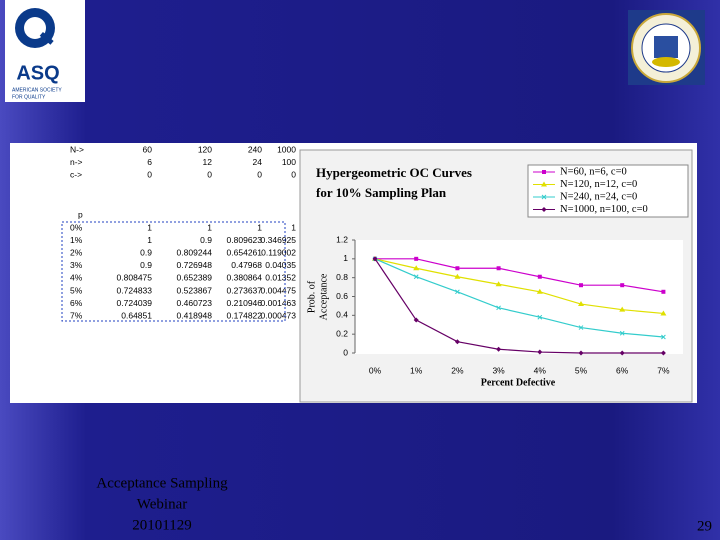 This screenshot has height=540, width=720. I want to click on x-axis-label: Percent Defective, so click(518, 382).